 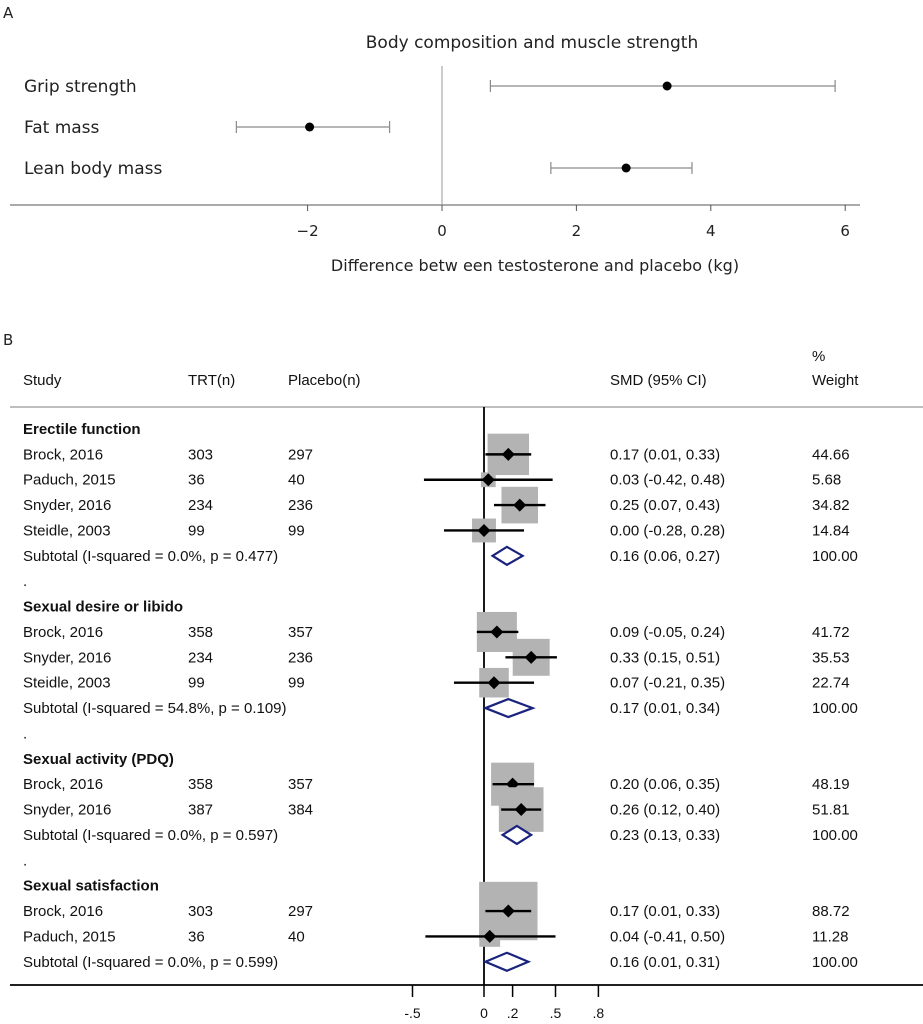 What do you see at coordinates (665, 784) in the screenshot?
I see `smd-ci-value: 0.20 (0.06, 0.35)` at bounding box center [665, 784].